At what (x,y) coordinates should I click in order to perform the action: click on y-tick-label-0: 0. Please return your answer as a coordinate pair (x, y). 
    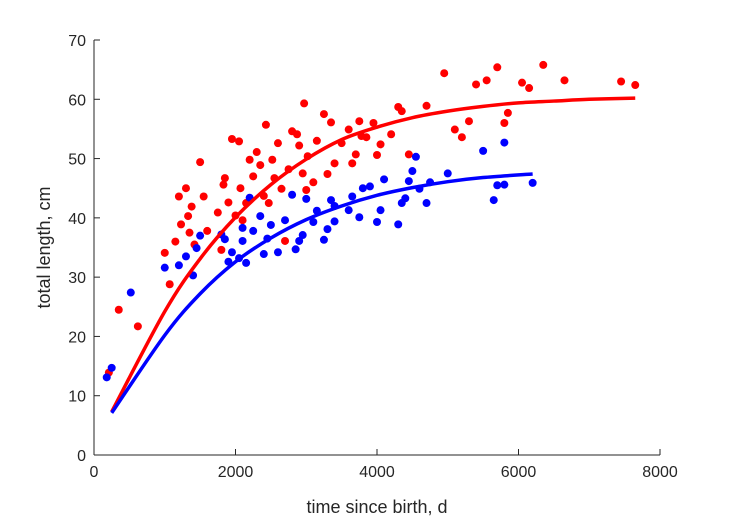
    Looking at the image, I should click on (81, 456).